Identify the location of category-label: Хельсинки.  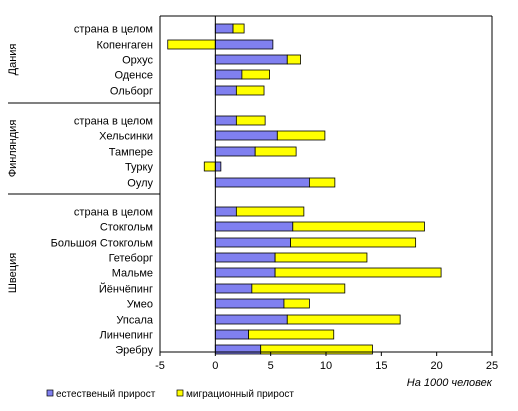
(126, 137).